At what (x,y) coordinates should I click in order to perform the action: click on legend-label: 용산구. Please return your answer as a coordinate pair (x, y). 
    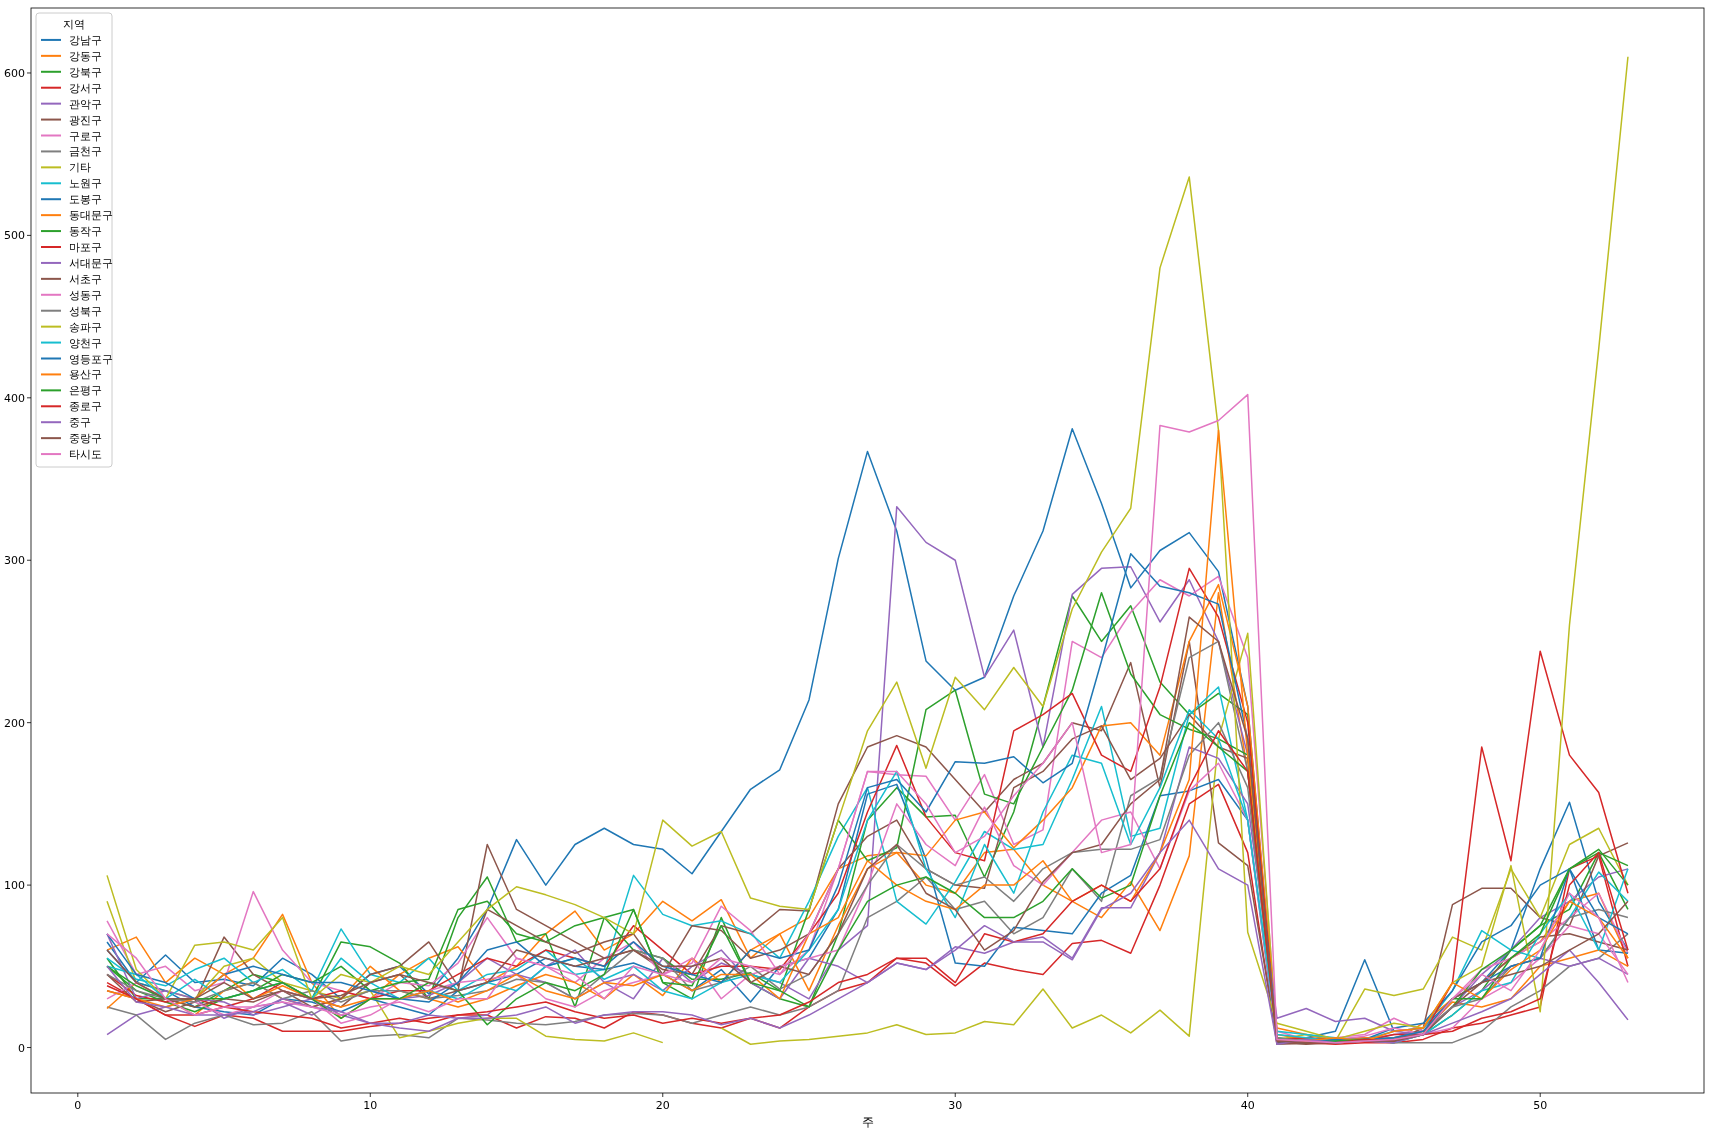
    Looking at the image, I should click on (85, 375).